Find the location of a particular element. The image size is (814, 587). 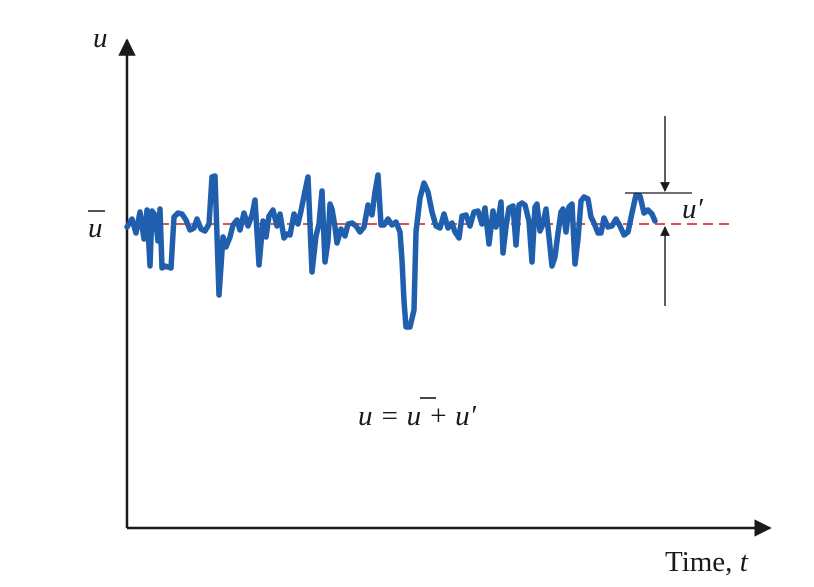

svg-text: u = u + u′ is located at coordinates (417, 416).